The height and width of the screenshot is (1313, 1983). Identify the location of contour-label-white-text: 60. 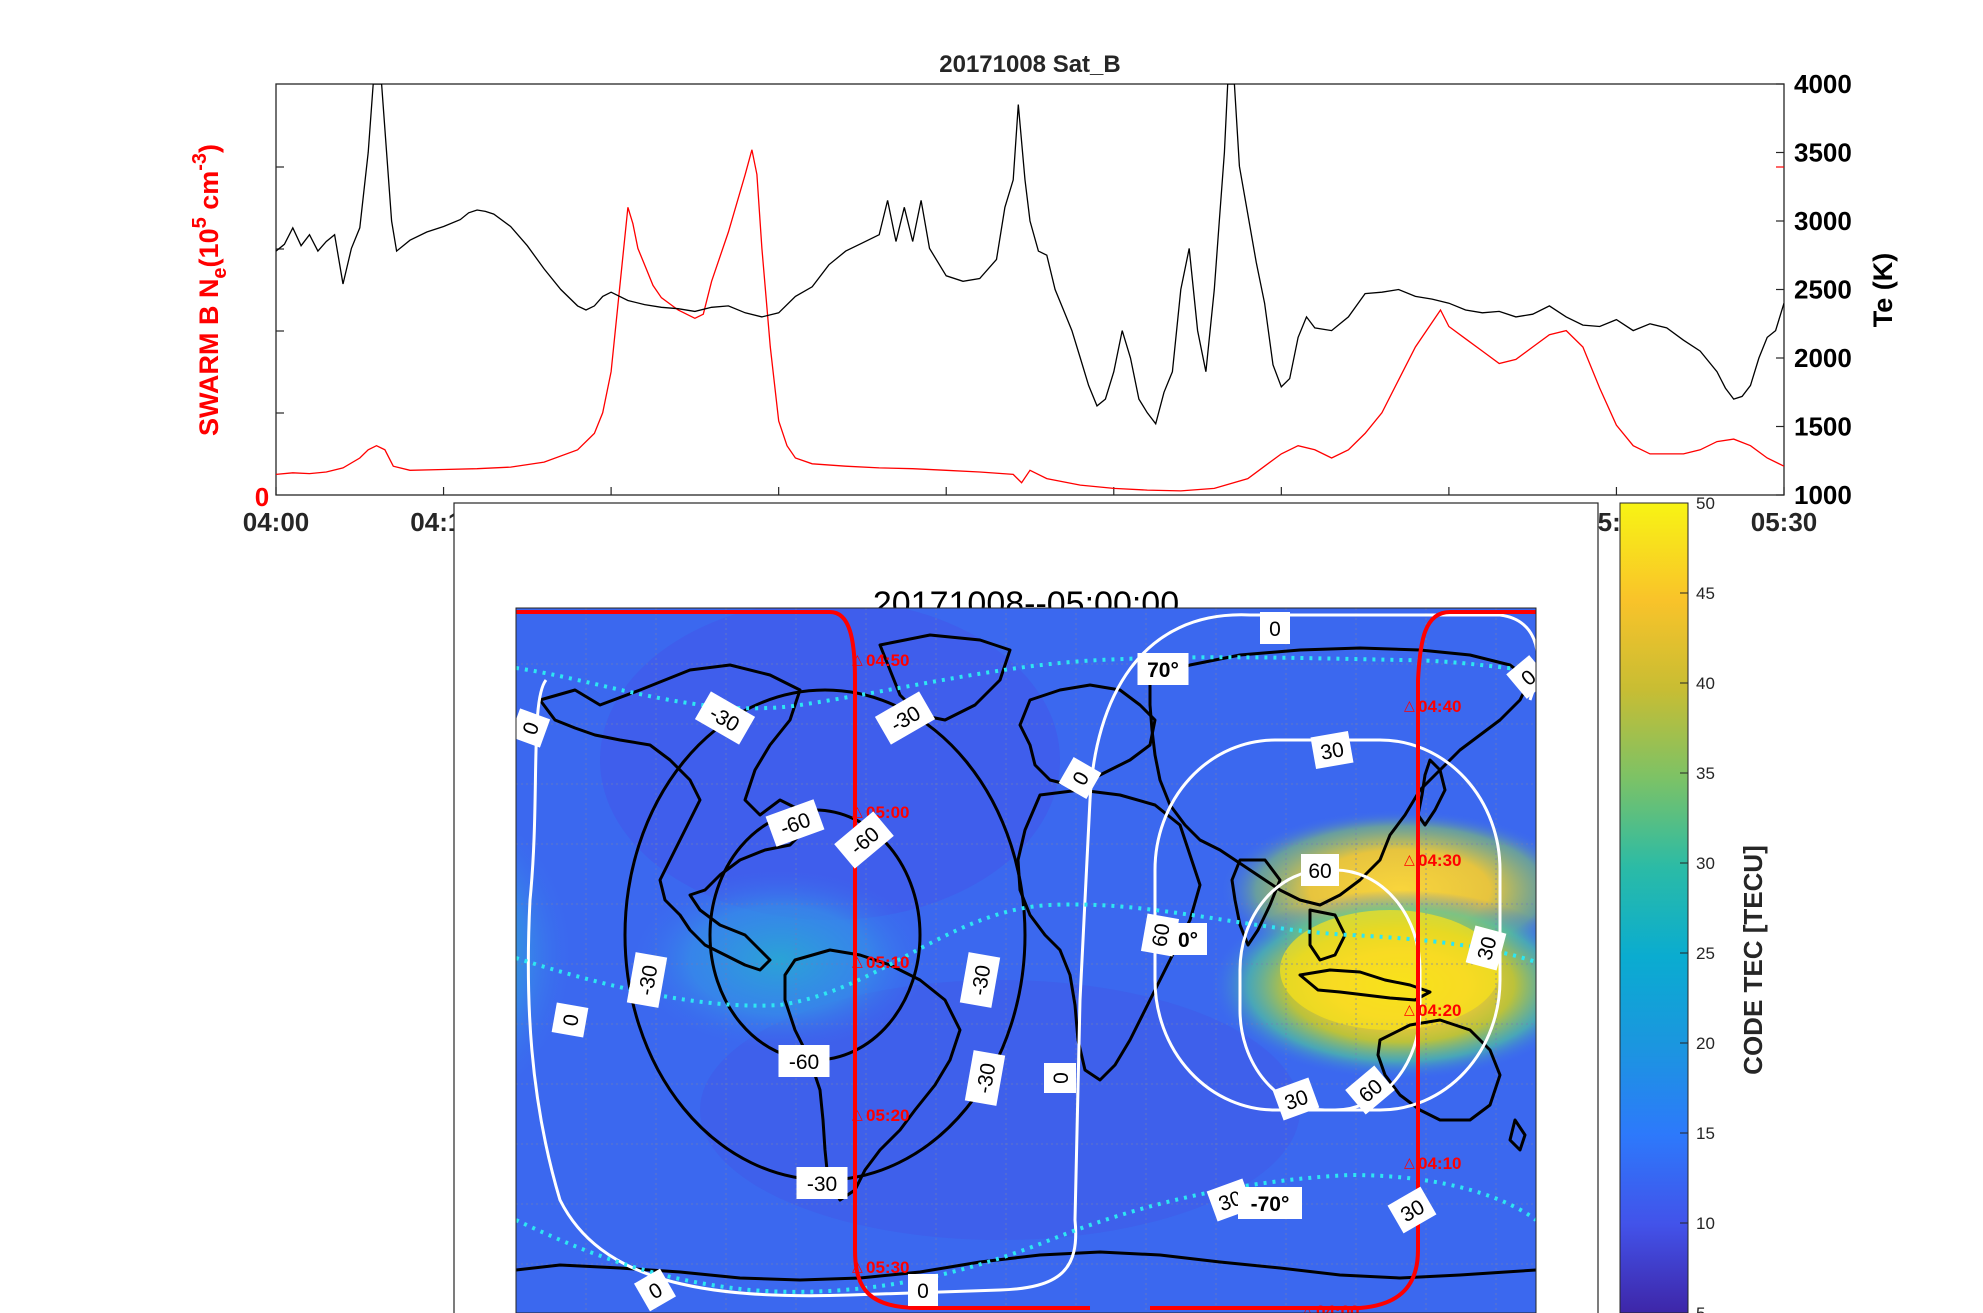
(1319, 871).